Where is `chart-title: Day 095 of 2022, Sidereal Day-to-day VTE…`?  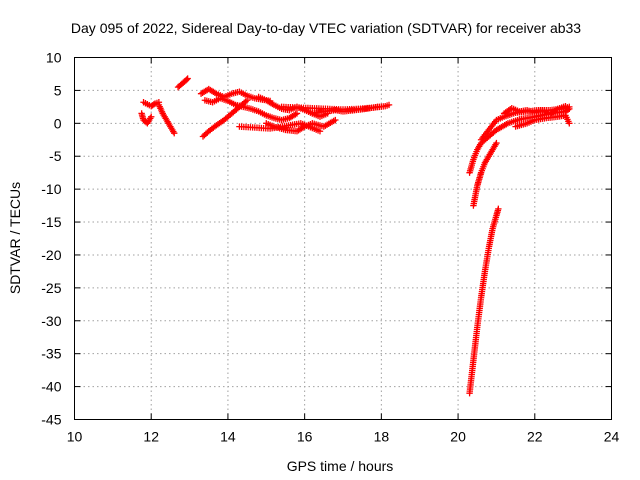 chart-title: Day 095 of 2022, Sidereal Day-to-day VTE… is located at coordinates (326, 28).